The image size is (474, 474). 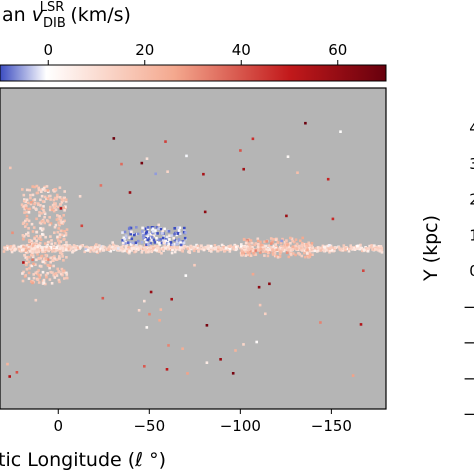 What do you see at coordinates (468, 307) in the screenshot?
I see `panel2-y-tick-label: −1` at bounding box center [468, 307].